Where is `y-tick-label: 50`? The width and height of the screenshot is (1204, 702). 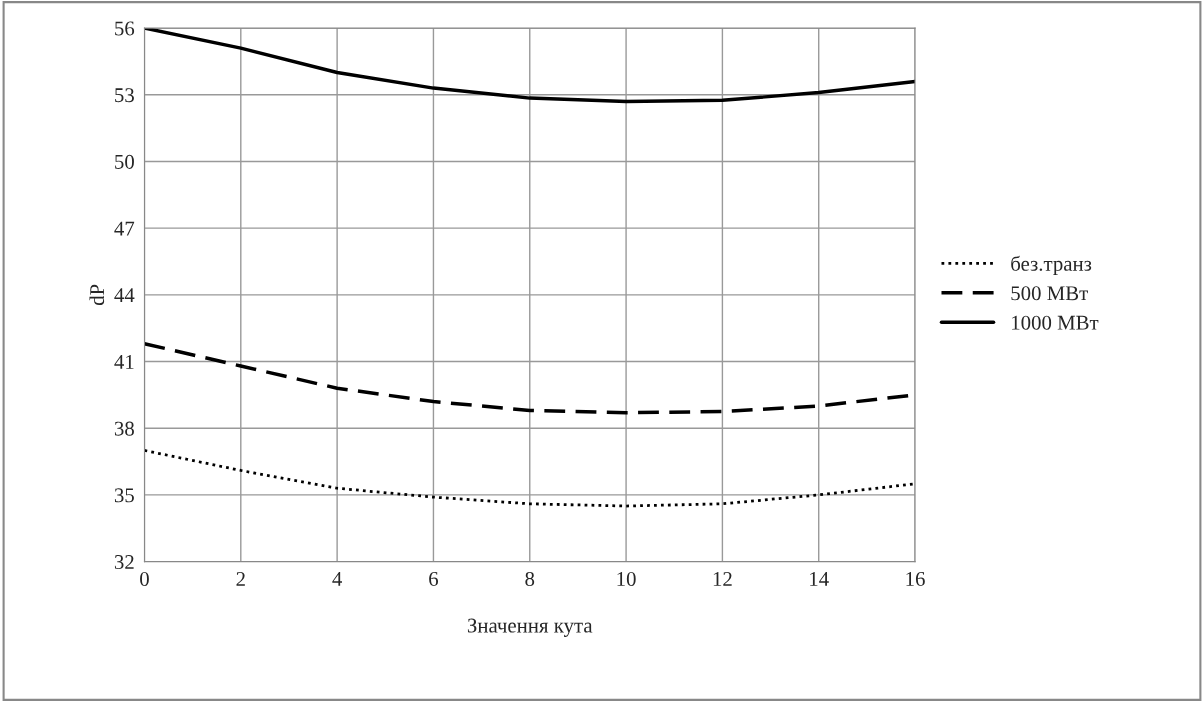
y-tick-label: 50 is located at coordinates (124, 161).